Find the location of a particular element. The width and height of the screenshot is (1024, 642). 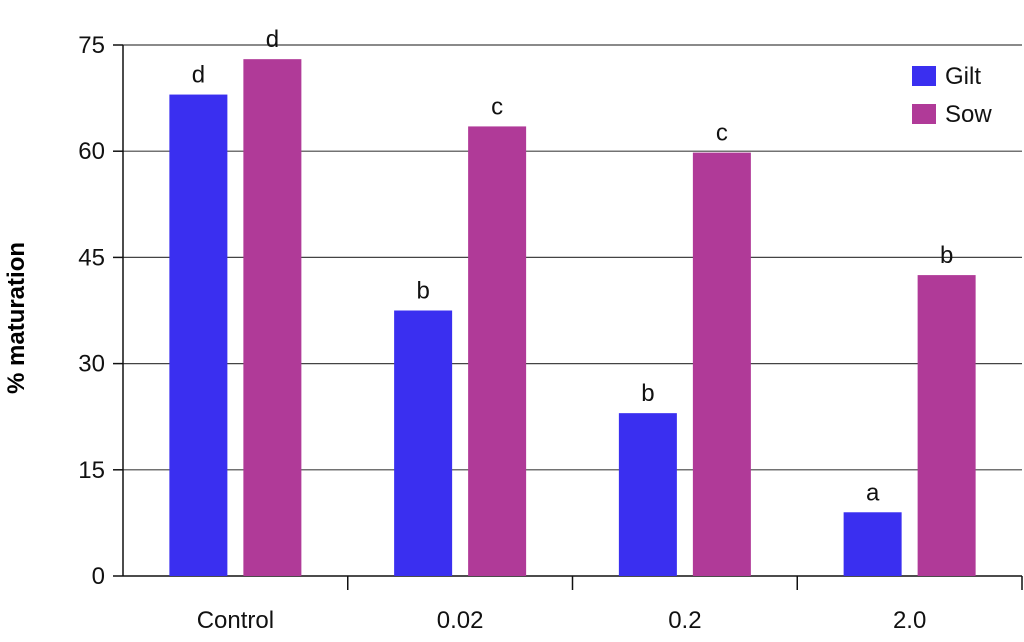

legend-label-gilt: Gilt is located at coordinates (963, 76).